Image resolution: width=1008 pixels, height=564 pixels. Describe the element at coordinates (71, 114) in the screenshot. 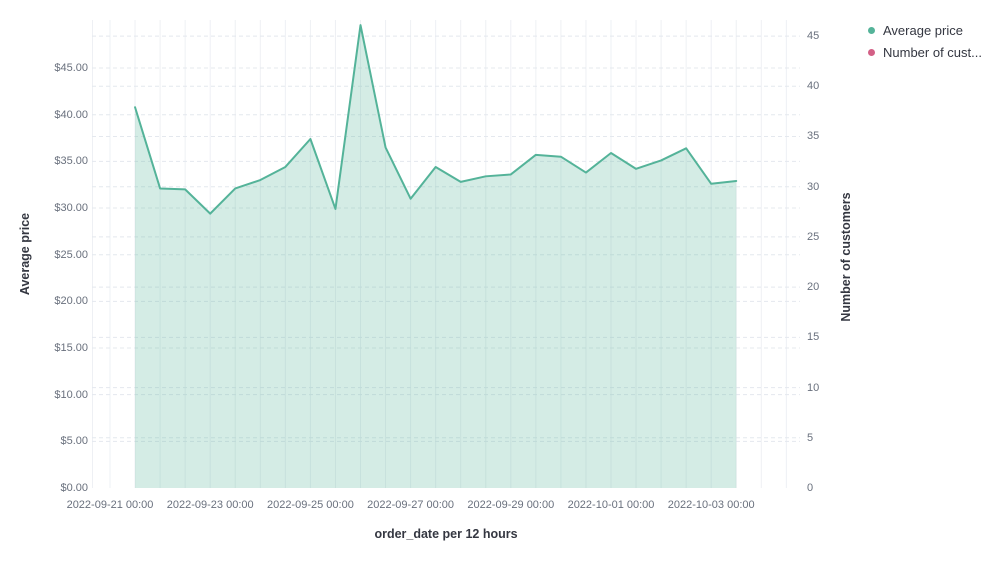

I see `y-left-tick-label: $40.00` at that location.